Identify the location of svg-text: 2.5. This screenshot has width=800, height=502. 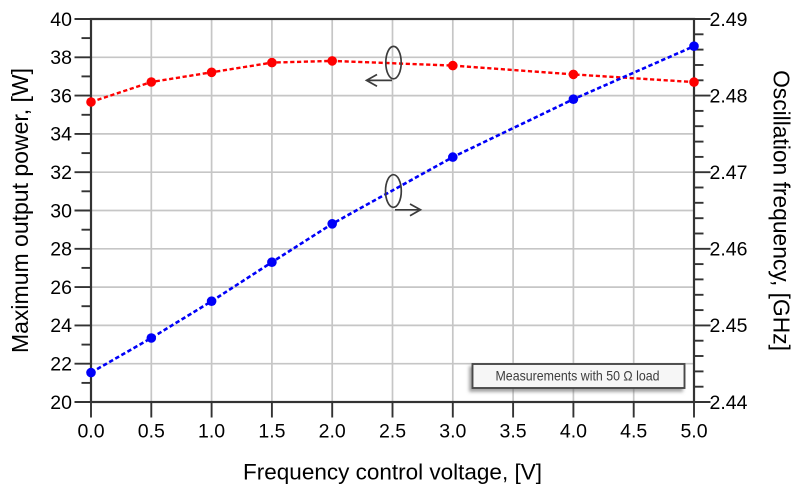
(392, 432).